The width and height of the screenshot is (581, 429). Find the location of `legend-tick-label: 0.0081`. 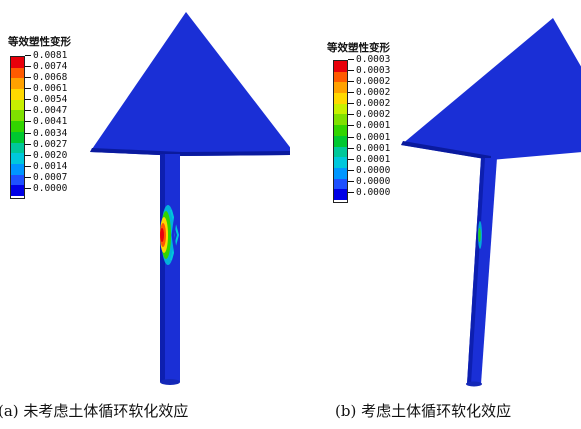

legend-tick-label: 0.0081 is located at coordinates (46, 56).